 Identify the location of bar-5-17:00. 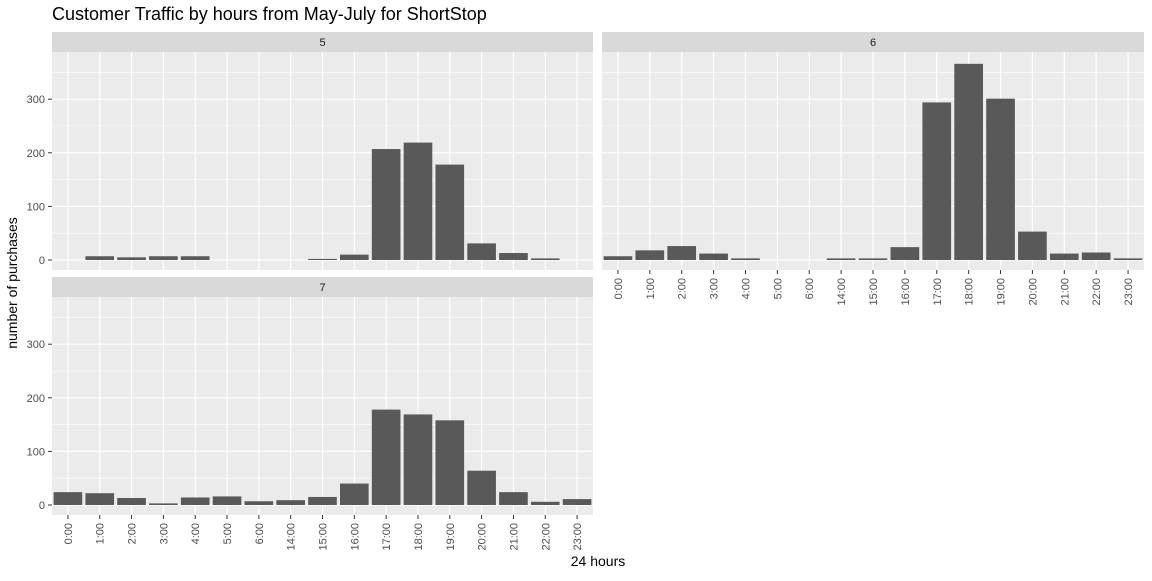
(386, 204).